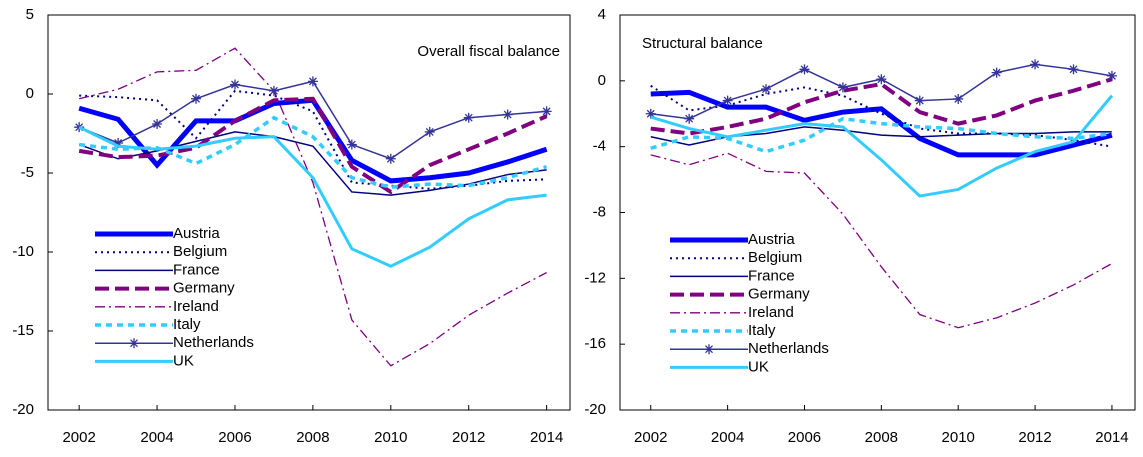 Image resolution: width=1143 pixels, height=457 pixels. I want to click on y-tick-label: 5, so click(30, 14).